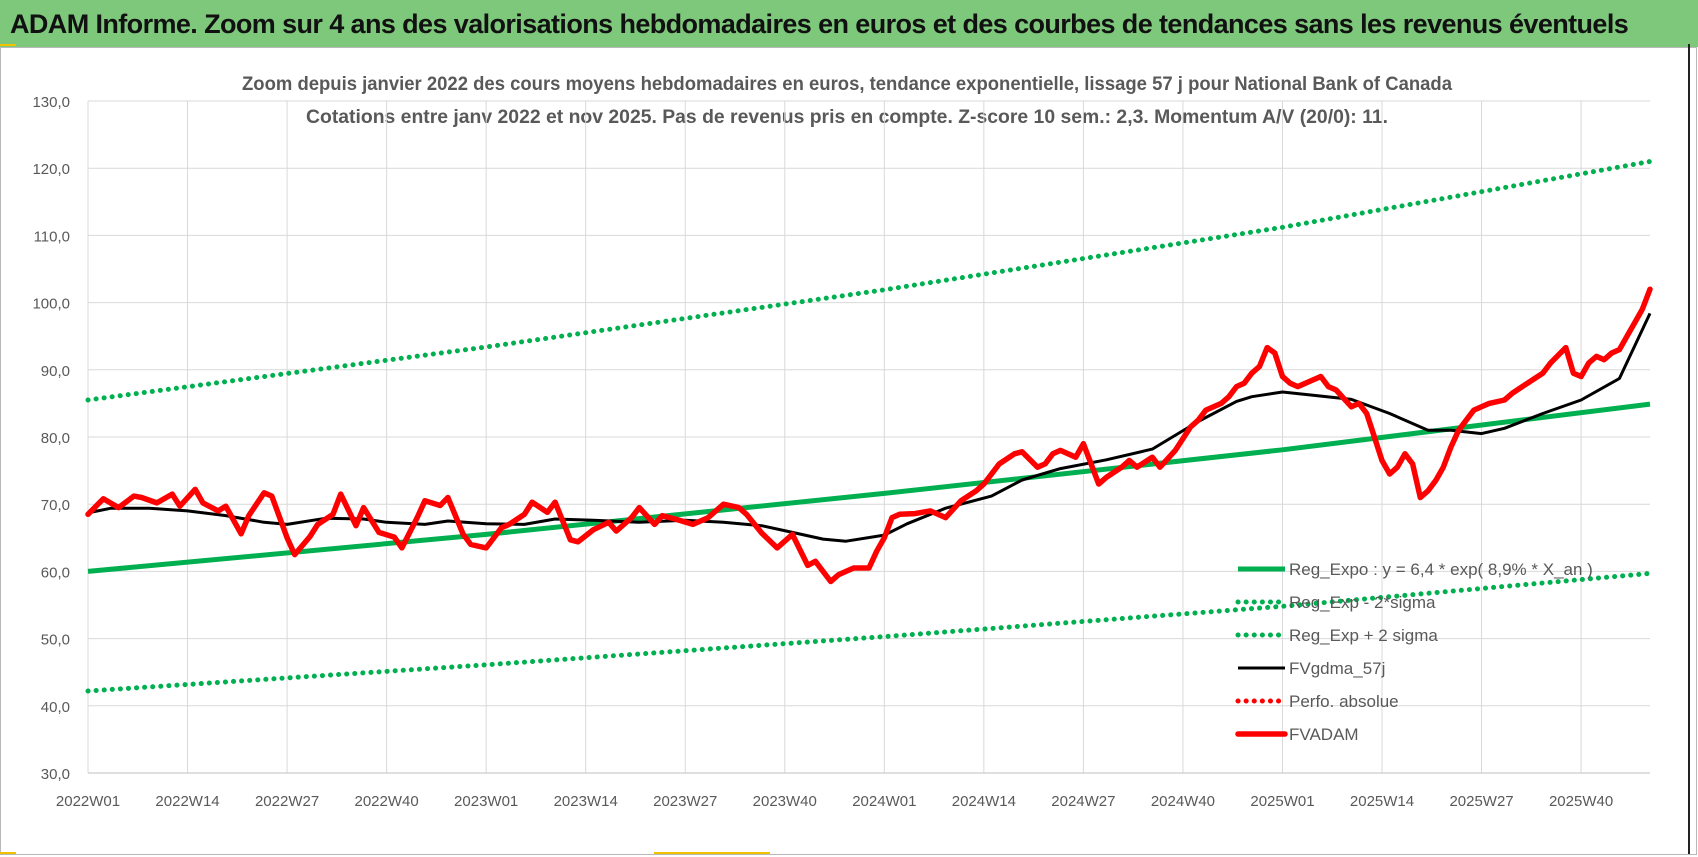 This screenshot has width=1698, height=857. I want to click on y-tick-label: 110,0, so click(52, 236).